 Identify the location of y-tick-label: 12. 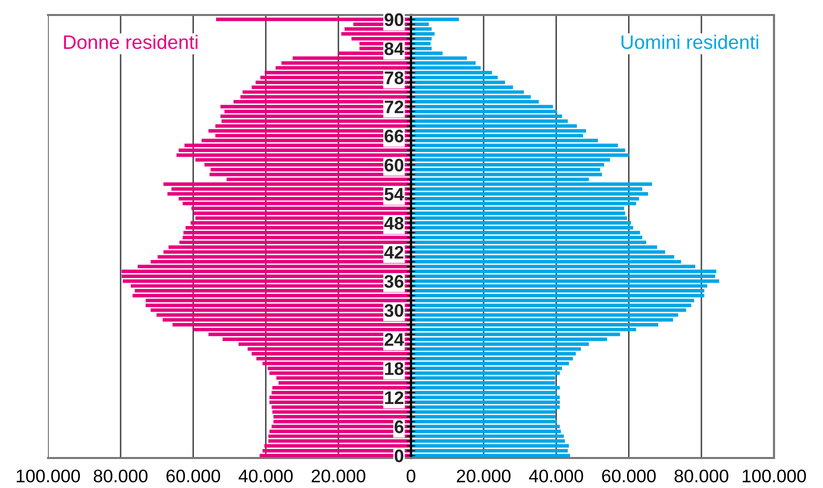
(394, 397).